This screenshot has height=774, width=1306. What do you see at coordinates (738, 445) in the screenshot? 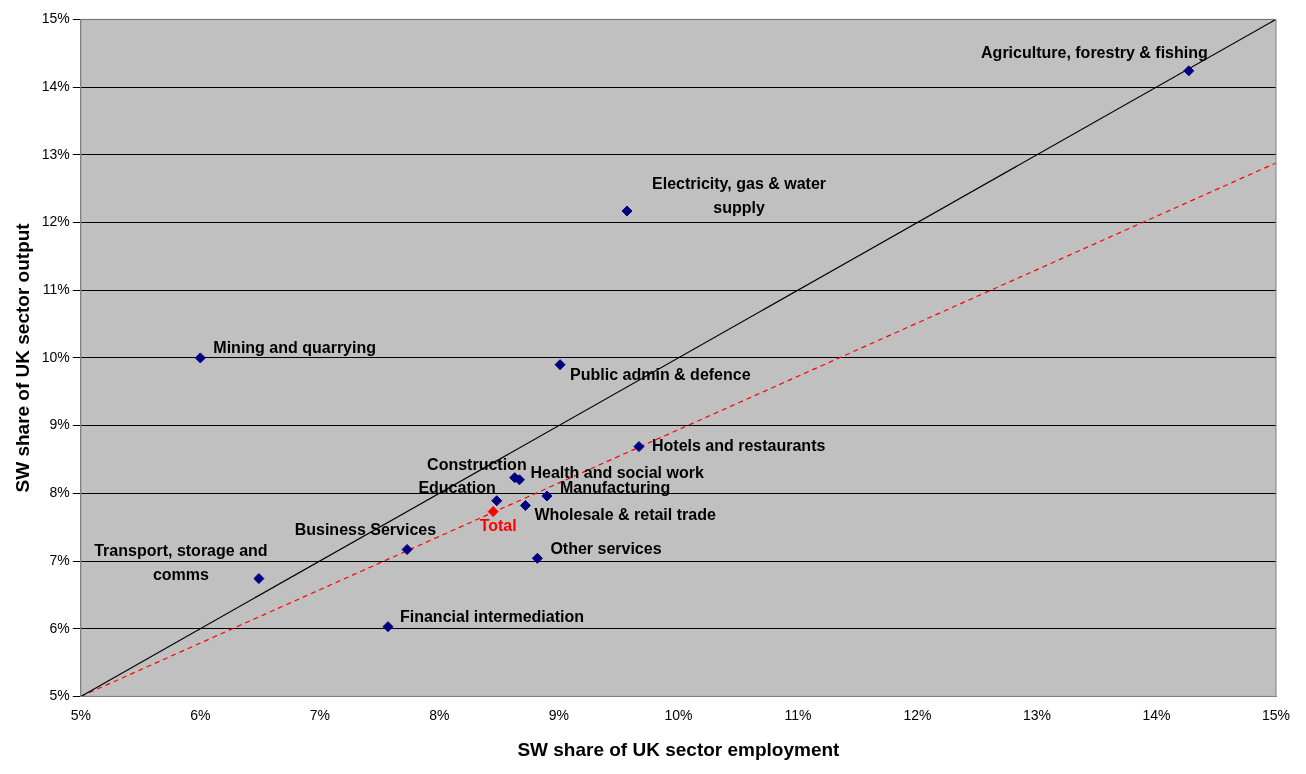
I see `data-label: Hotels and restaurants` at bounding box center [738, 445].